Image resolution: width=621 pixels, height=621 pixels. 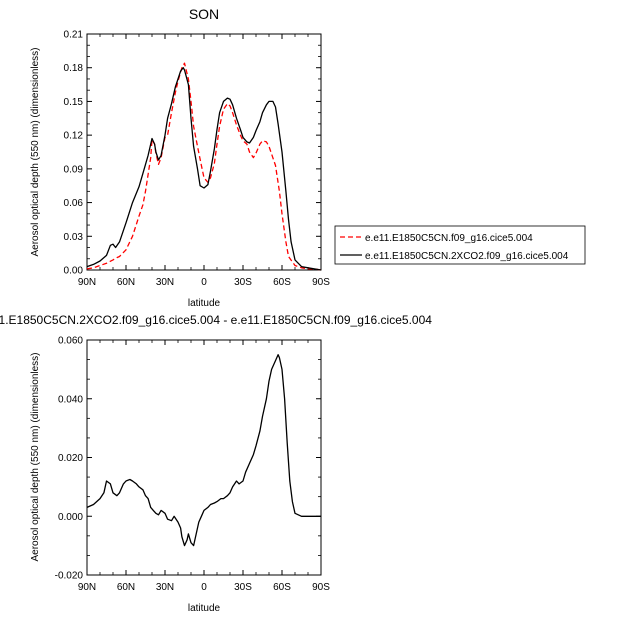 What do you see at coordinates (74, 169) in the screenshot?
I see `y-tick-label: 0.09` at bounding box center [74, 169].